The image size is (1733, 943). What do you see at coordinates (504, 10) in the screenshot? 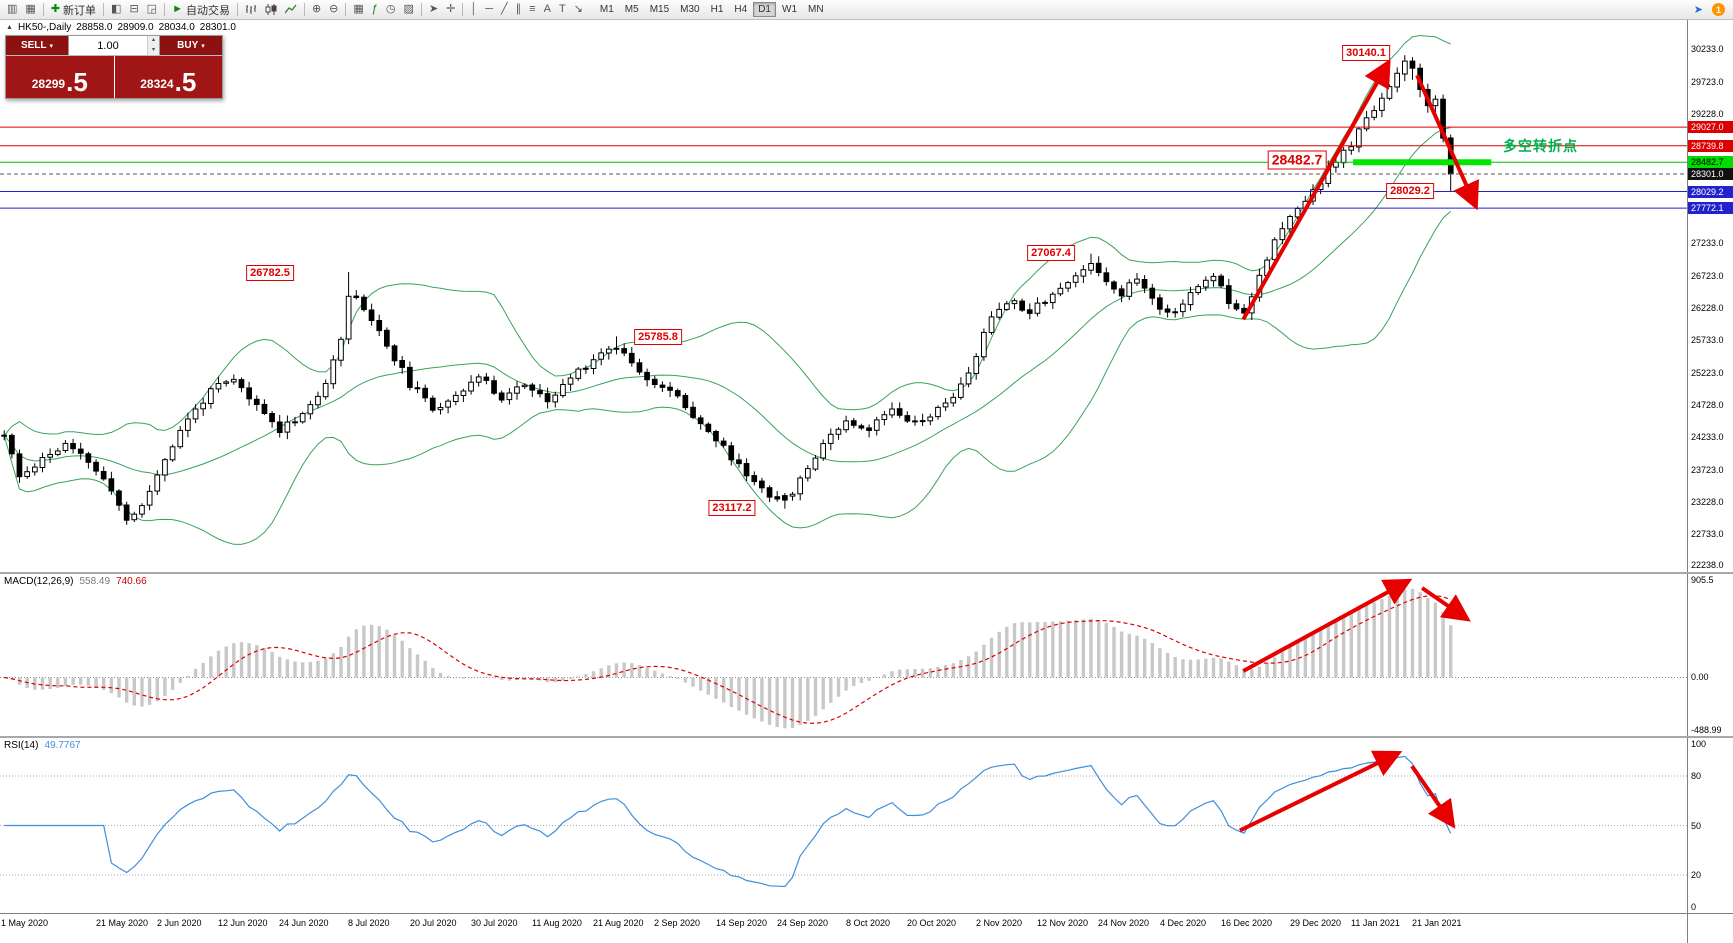
I see `trendline-icon: ╱` at bounding box center [504, 10].